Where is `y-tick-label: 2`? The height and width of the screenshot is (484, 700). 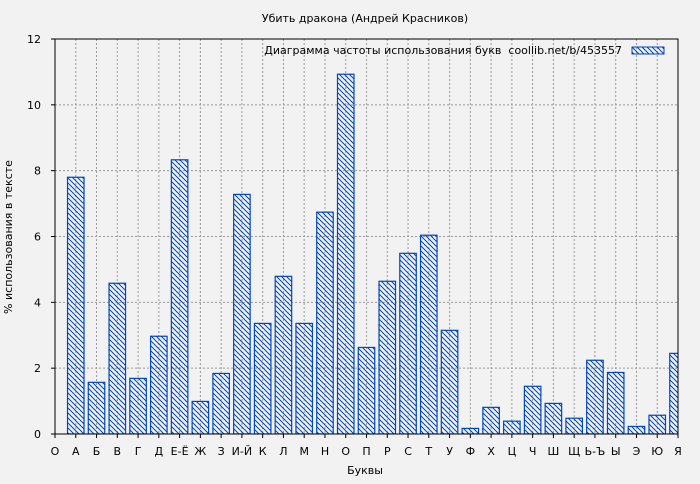
y-tick-label: 2 is located at coordinates (37, 368).